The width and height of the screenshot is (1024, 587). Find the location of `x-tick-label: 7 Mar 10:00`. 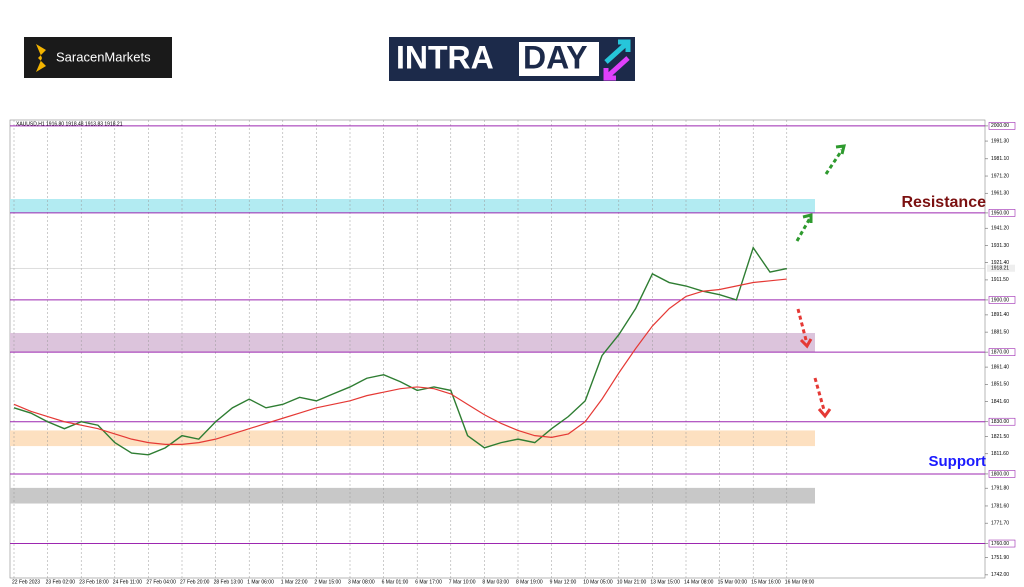

x-tick-label: 7 Mar 10:00 is located at coordinates (462, 582).